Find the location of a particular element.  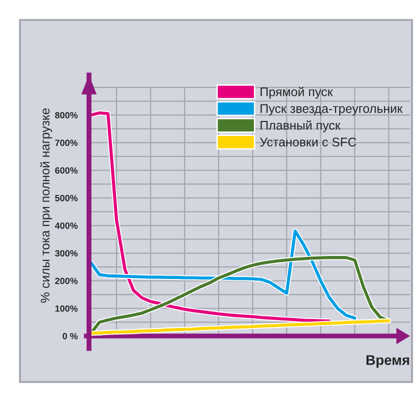

legend-label: Установки с SFC is located at coordinates (308, 142).